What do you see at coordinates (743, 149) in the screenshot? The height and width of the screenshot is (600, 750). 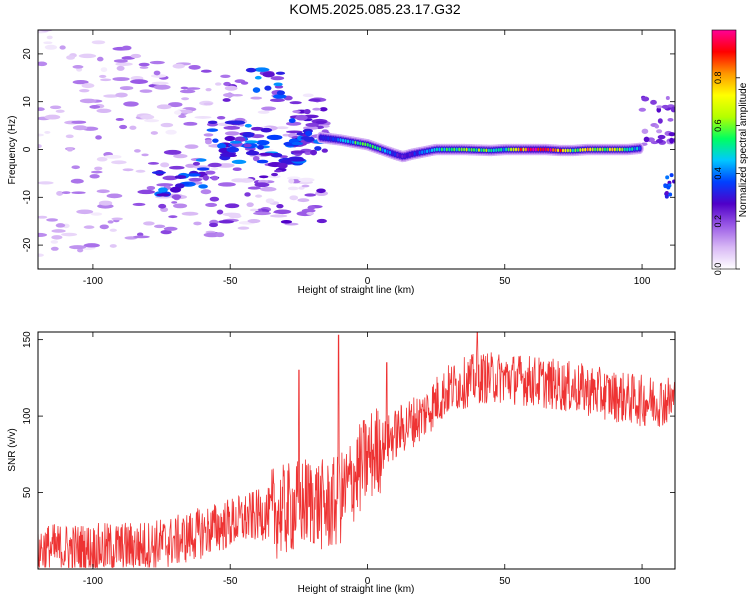 I see `colorbar-label: Normalized spectral amplitude` at bounding box center [743, 149].